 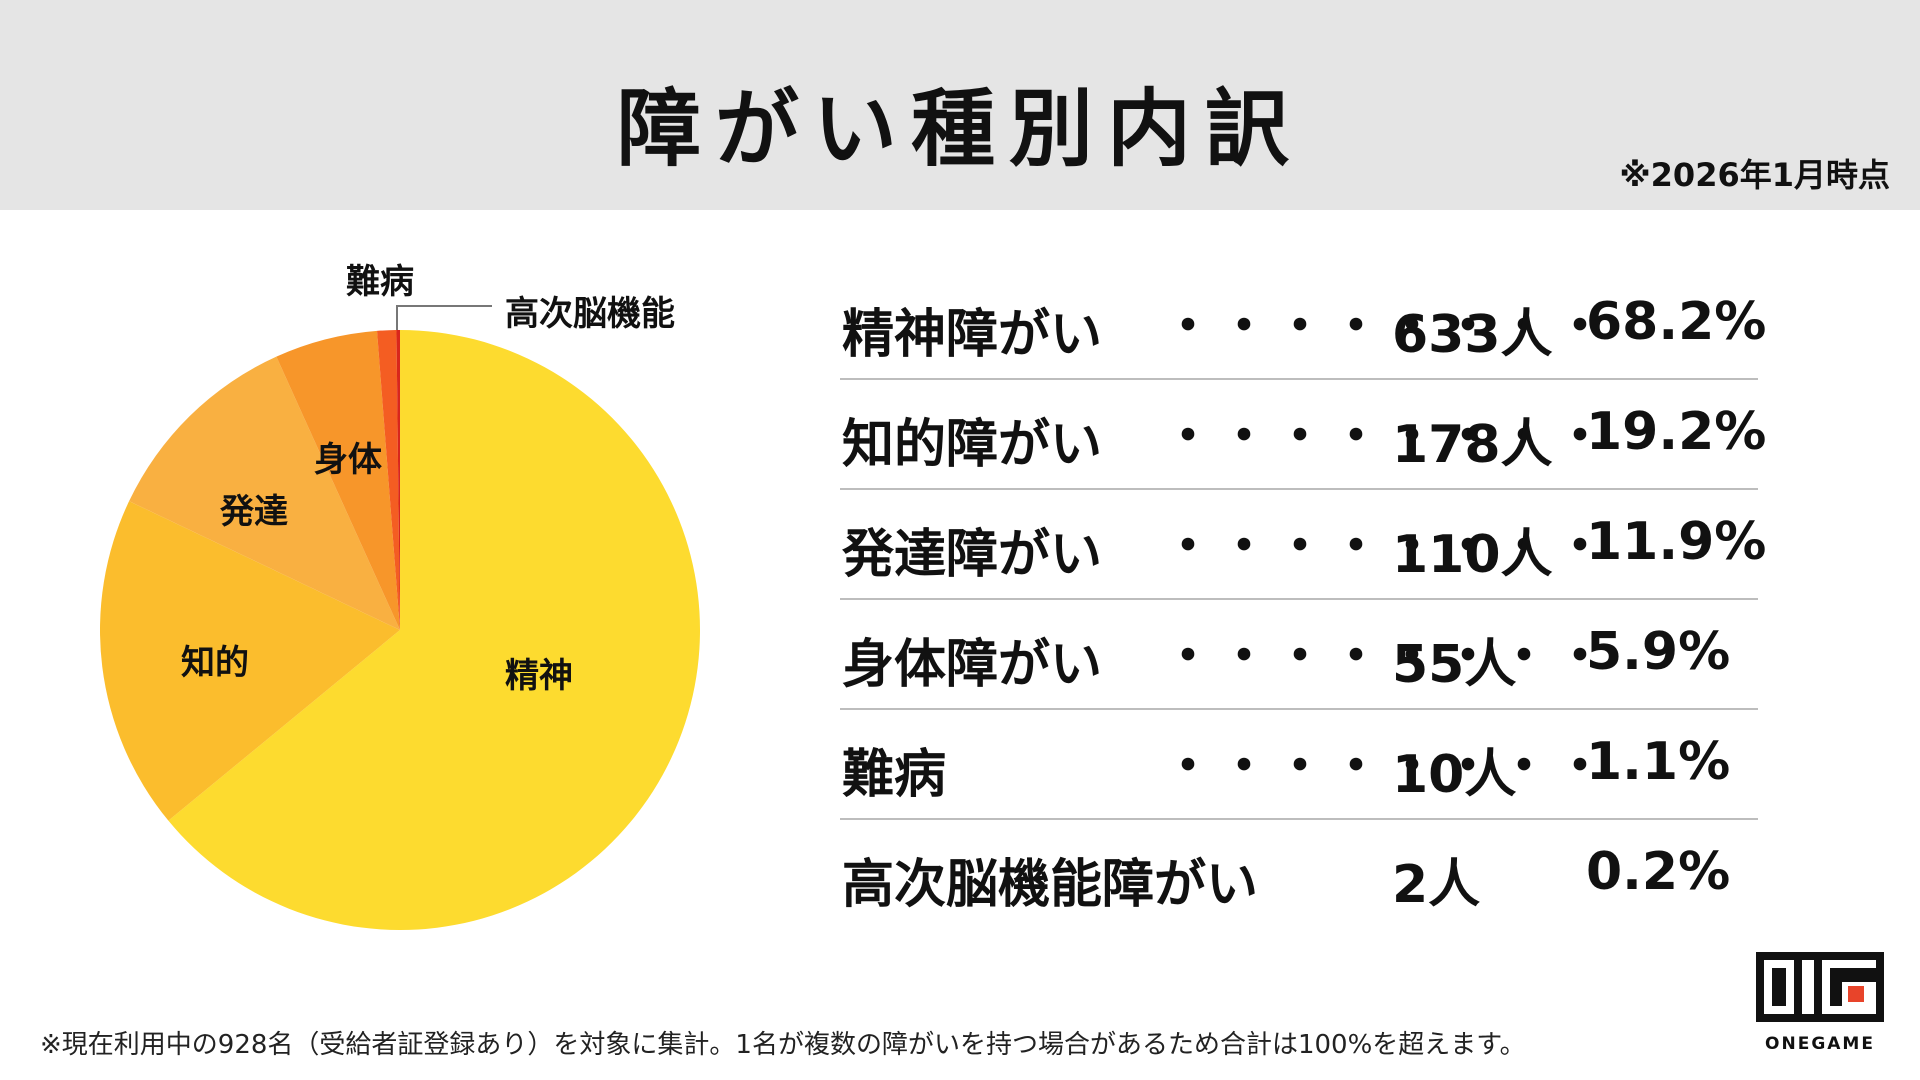 I want to click on as-of-date: ※2026年1月時点, so click(x=1754, y=175).